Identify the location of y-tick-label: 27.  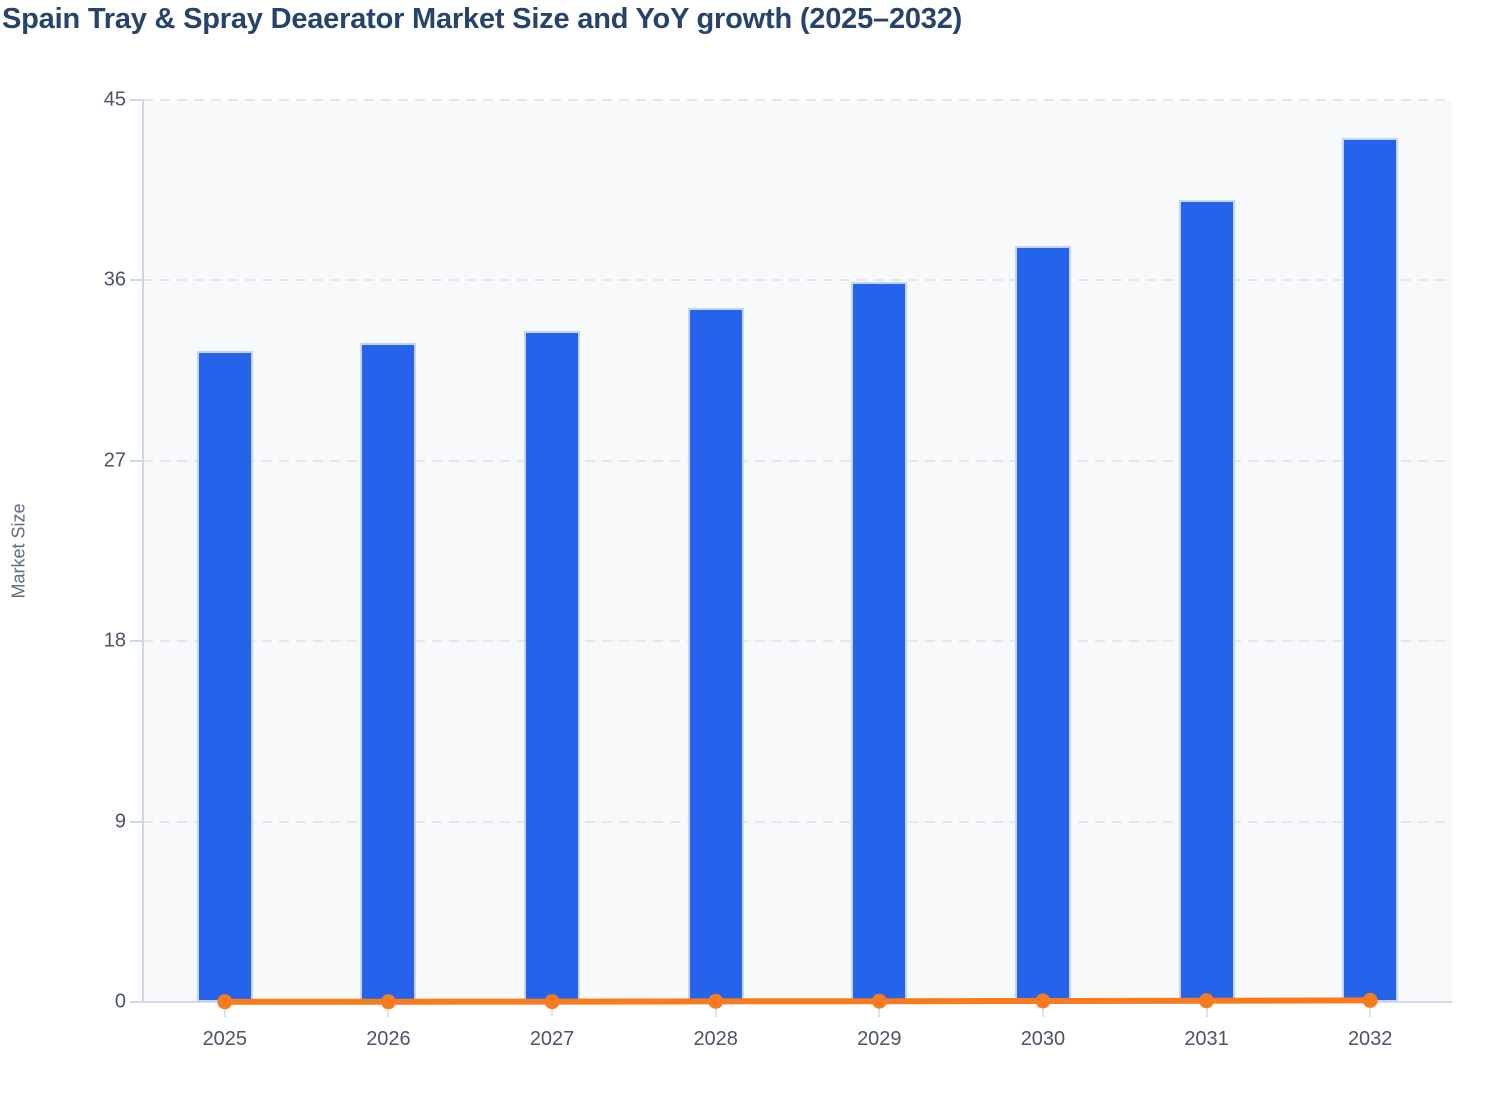
(114, 460).